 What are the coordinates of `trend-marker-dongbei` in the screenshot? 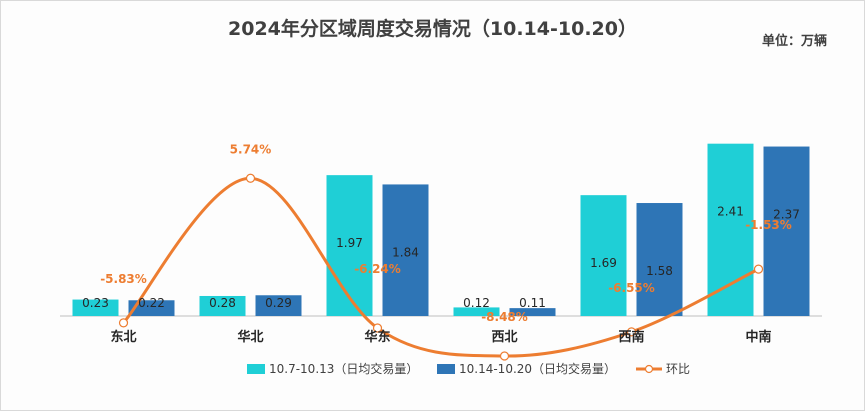 It's located at (123, 323).